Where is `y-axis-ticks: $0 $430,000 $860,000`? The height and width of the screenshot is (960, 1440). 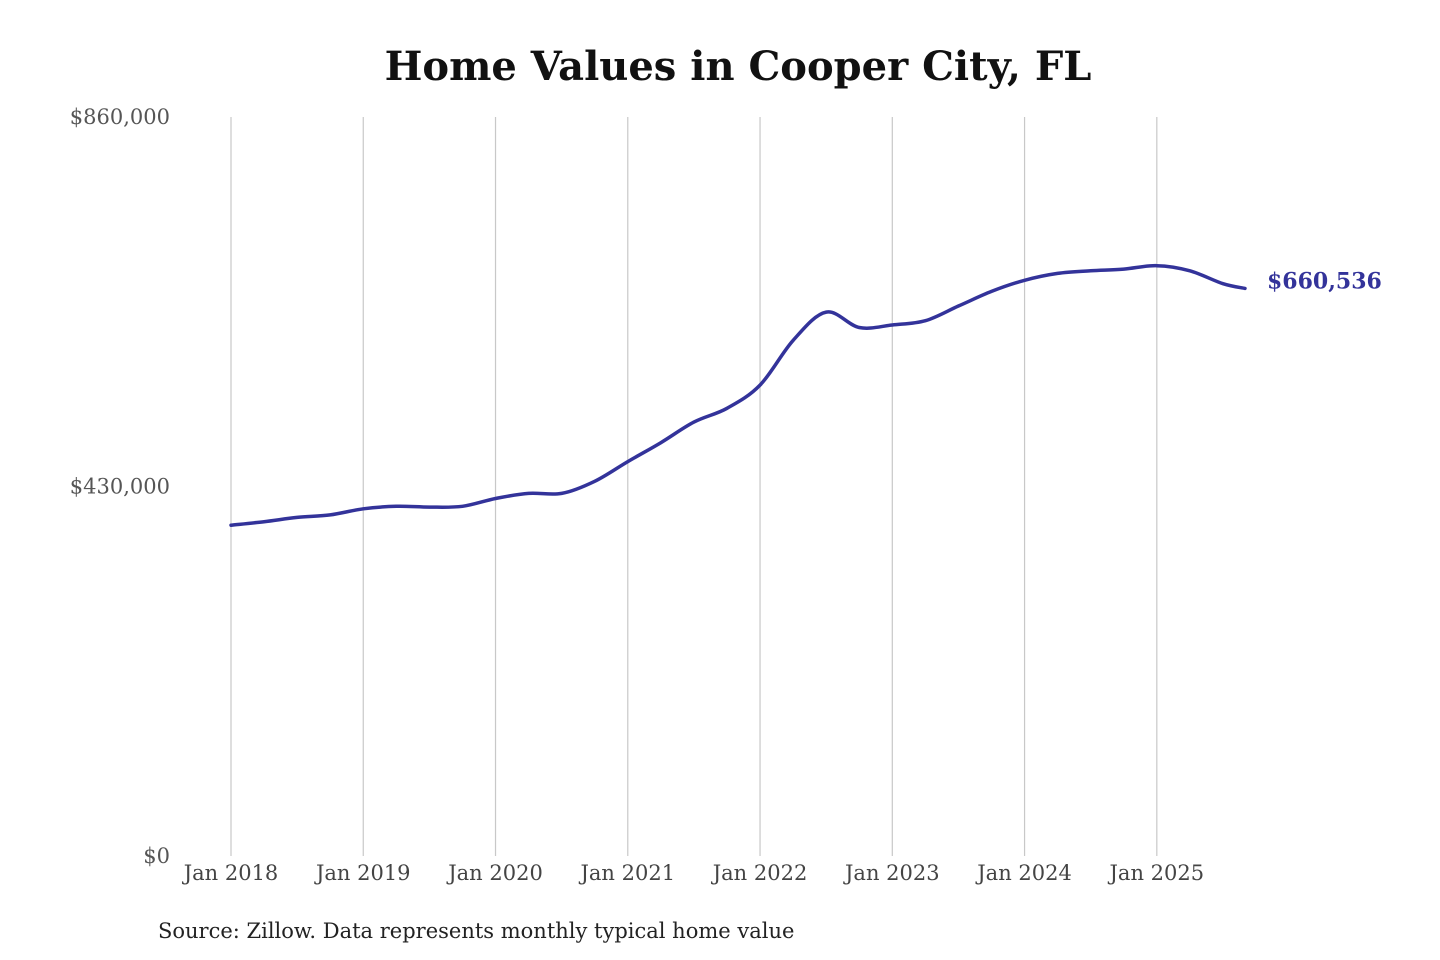
y-axis-ticks: $0 $430,000 $860,000 is located at coordinates (120, 486).